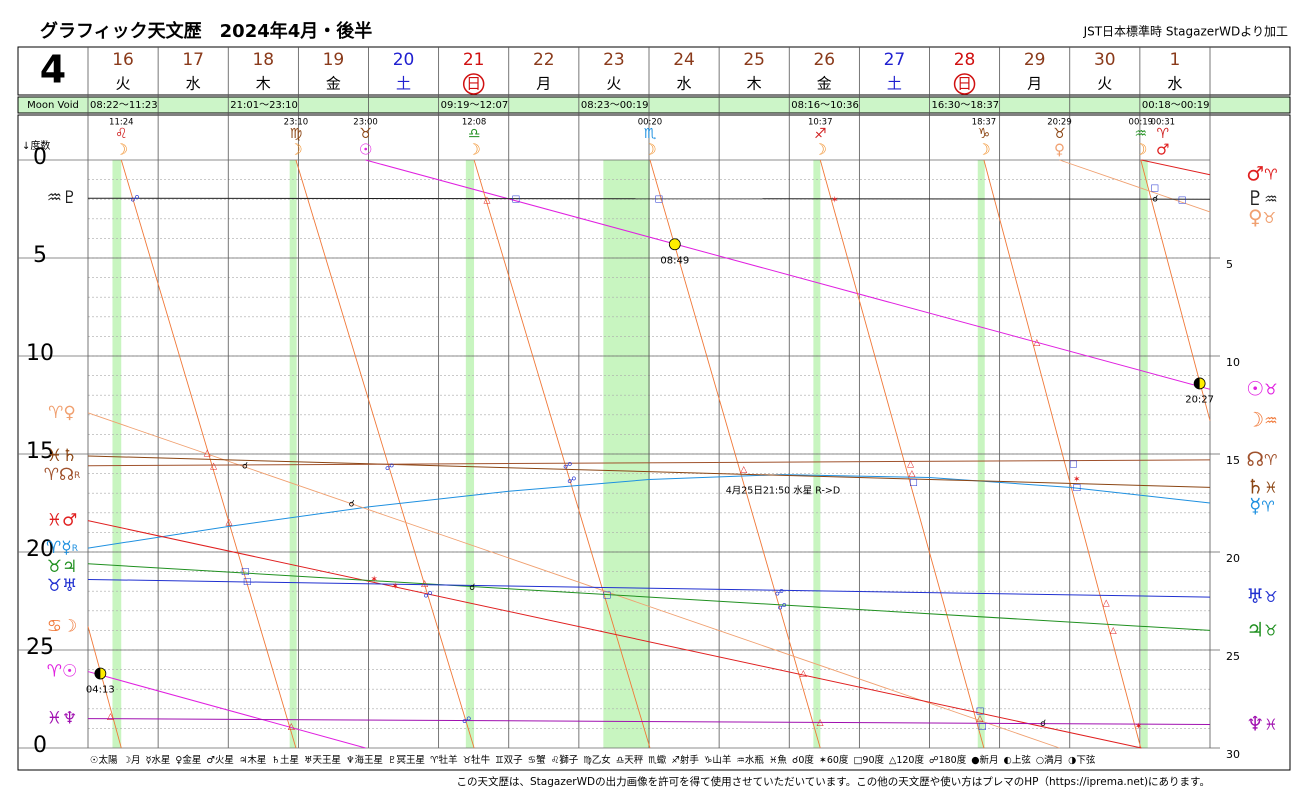 This screenshot has width=1313, height=800. What do you see at coordinates (69, 719) in the screenshot?
I see `planet-symbol: ♆` at bounding box center [69, 719].